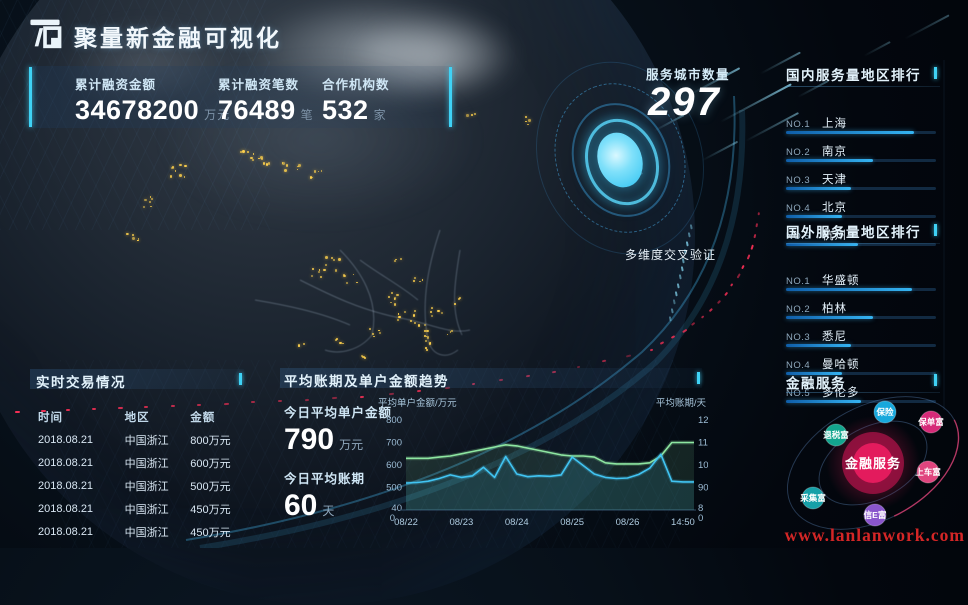 This screenshot has width=968, height=605. I want to click on rank-item: NO.2 柏林, so click(865, 309).